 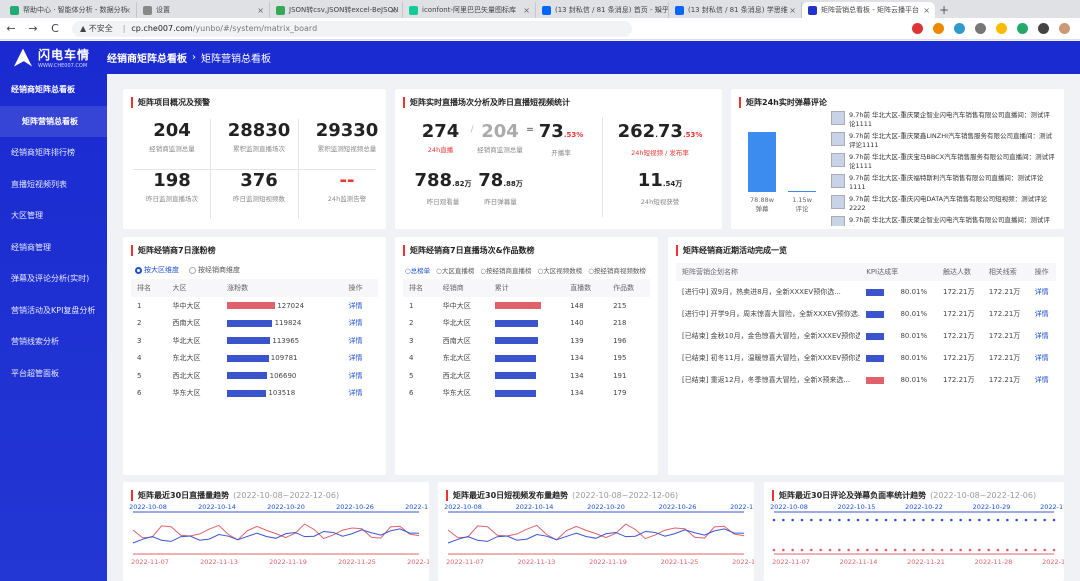 I want to click on tab-title: 矩阵营销总看板 - 矩阵云播平台, so click(x=870, y=10).